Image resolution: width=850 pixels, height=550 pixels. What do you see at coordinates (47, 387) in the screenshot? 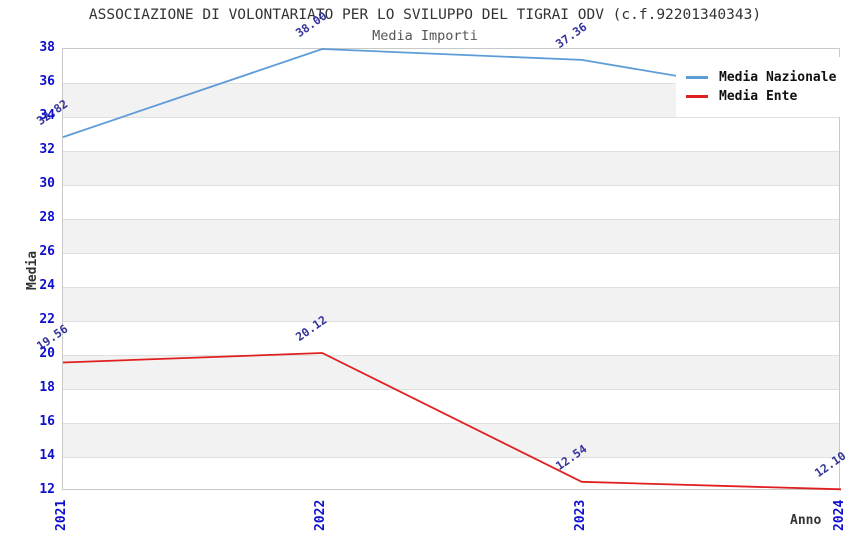
I see `y-tick-label: 18` at bounding box center [47, 387].